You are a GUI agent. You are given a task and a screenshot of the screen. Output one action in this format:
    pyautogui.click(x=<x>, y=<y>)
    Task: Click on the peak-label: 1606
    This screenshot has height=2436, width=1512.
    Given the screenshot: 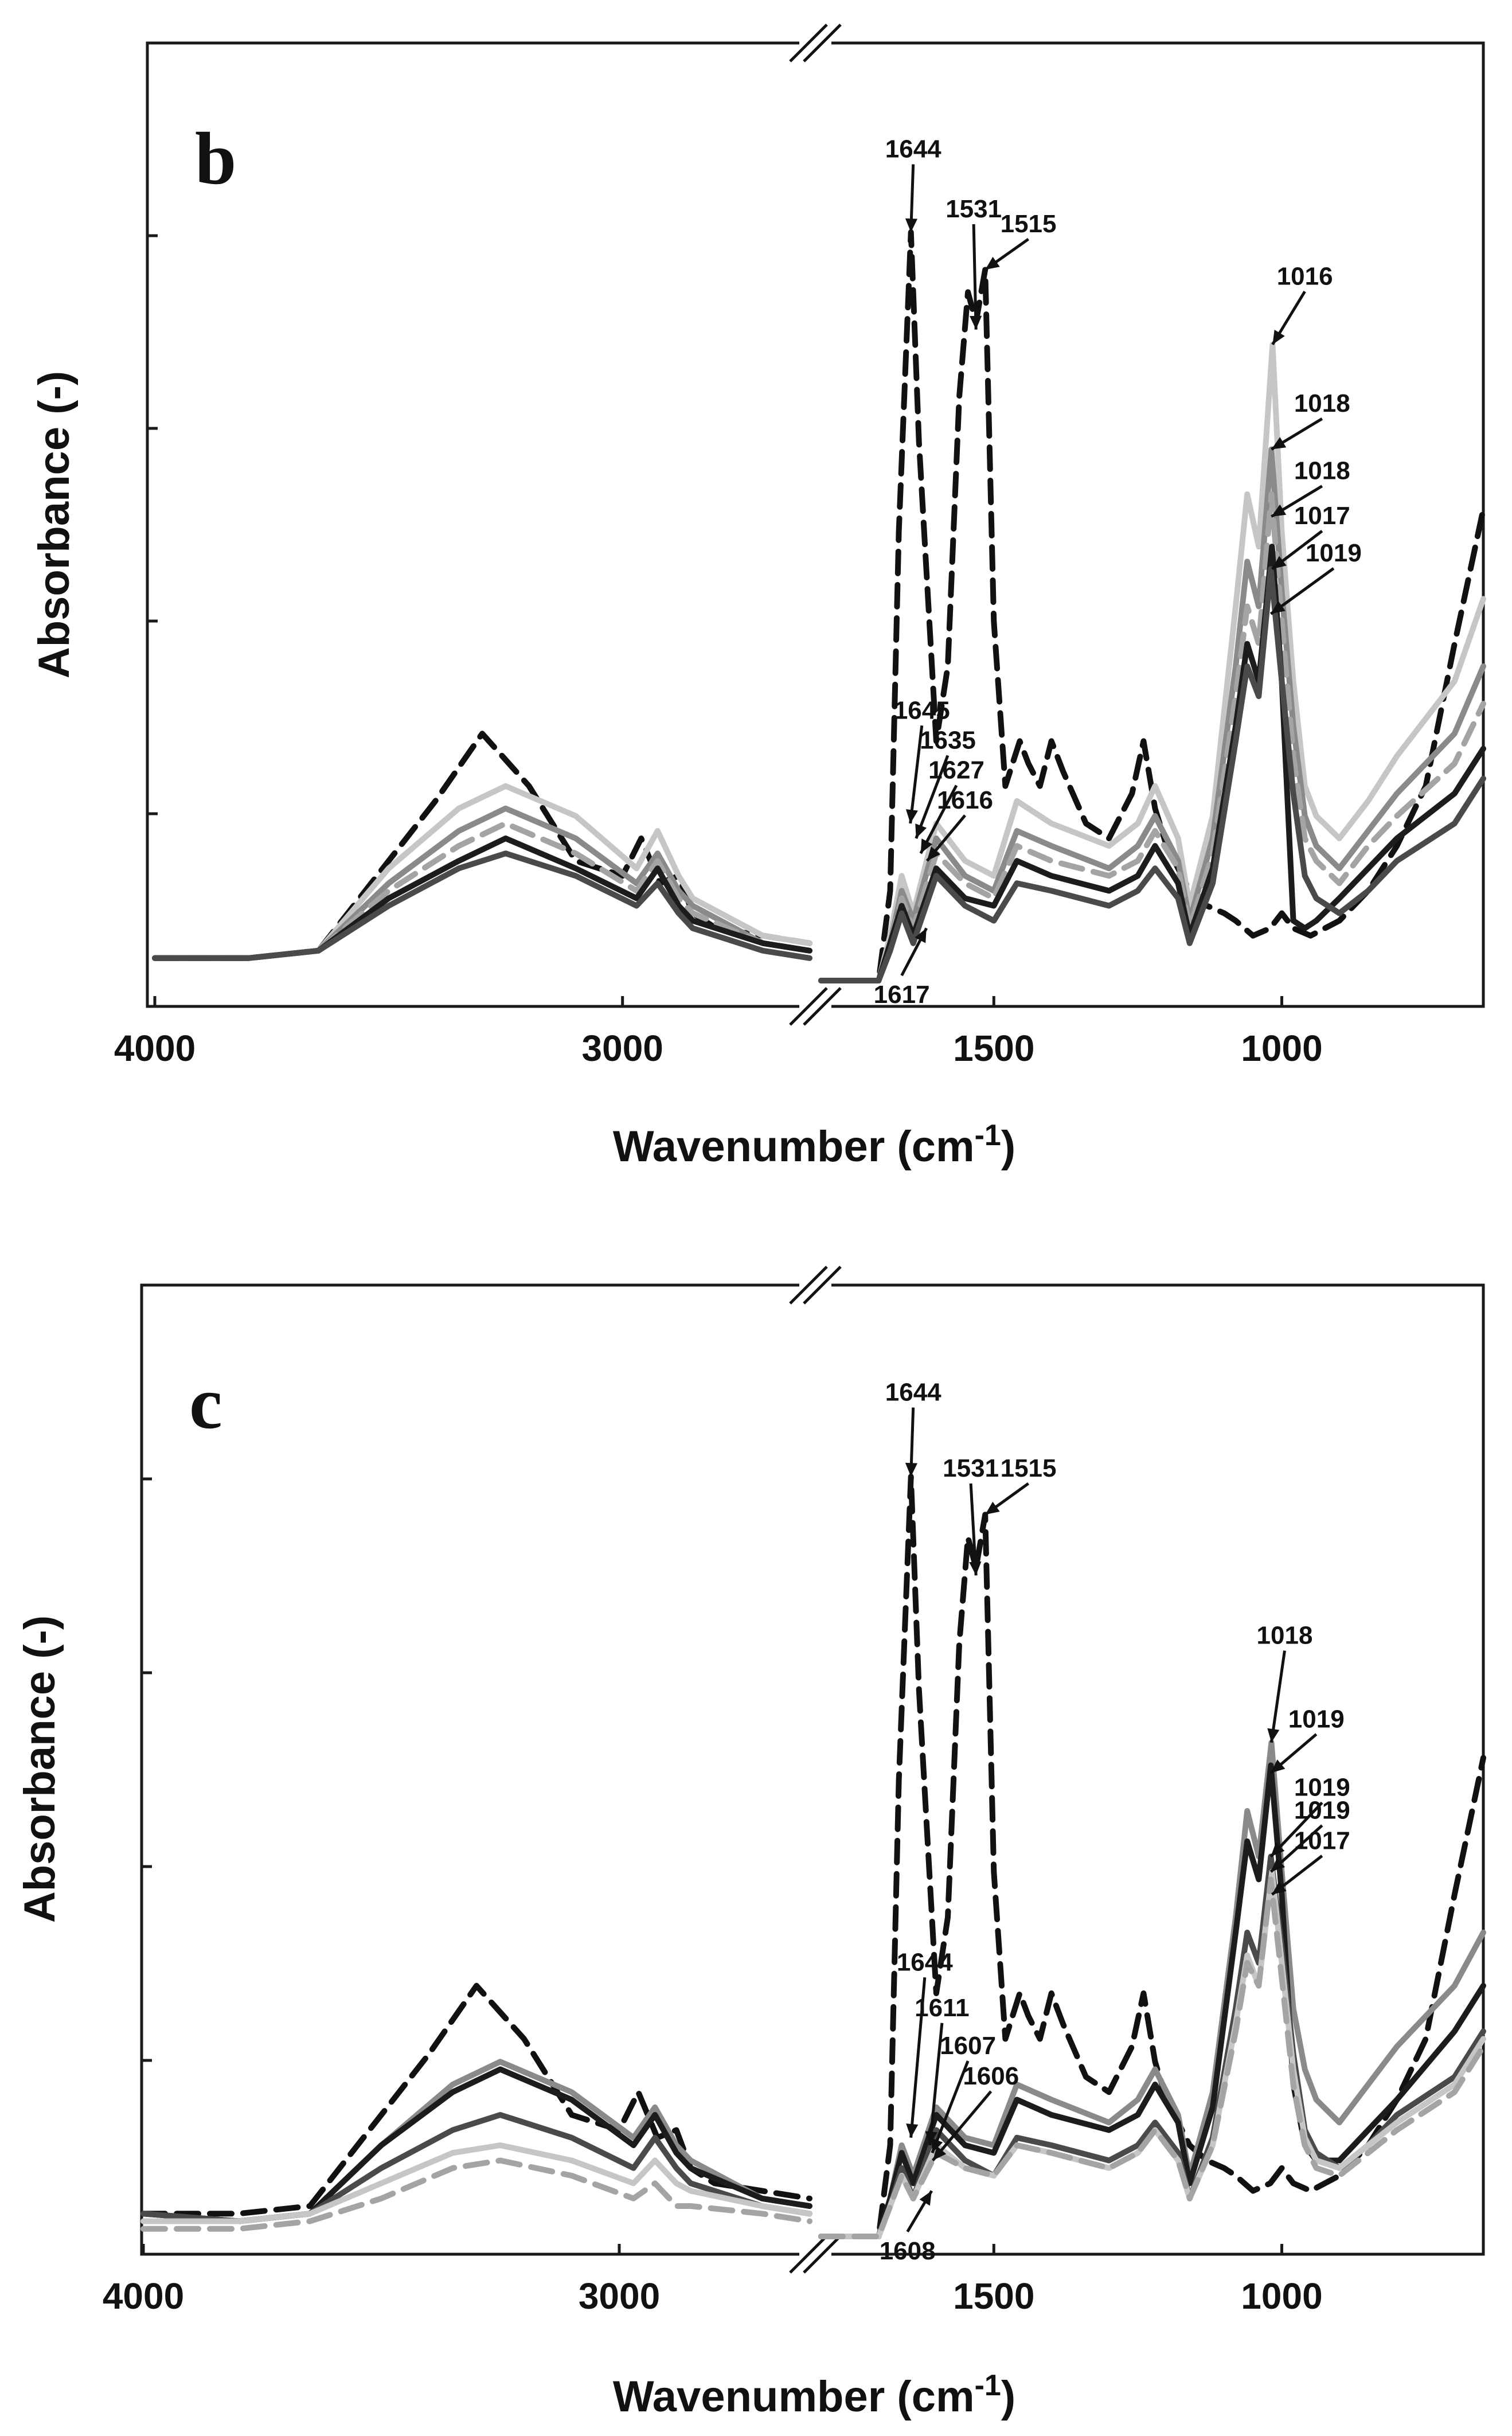 What is the action you would take?
    pyautogui.click(x=991, y=2076)
    